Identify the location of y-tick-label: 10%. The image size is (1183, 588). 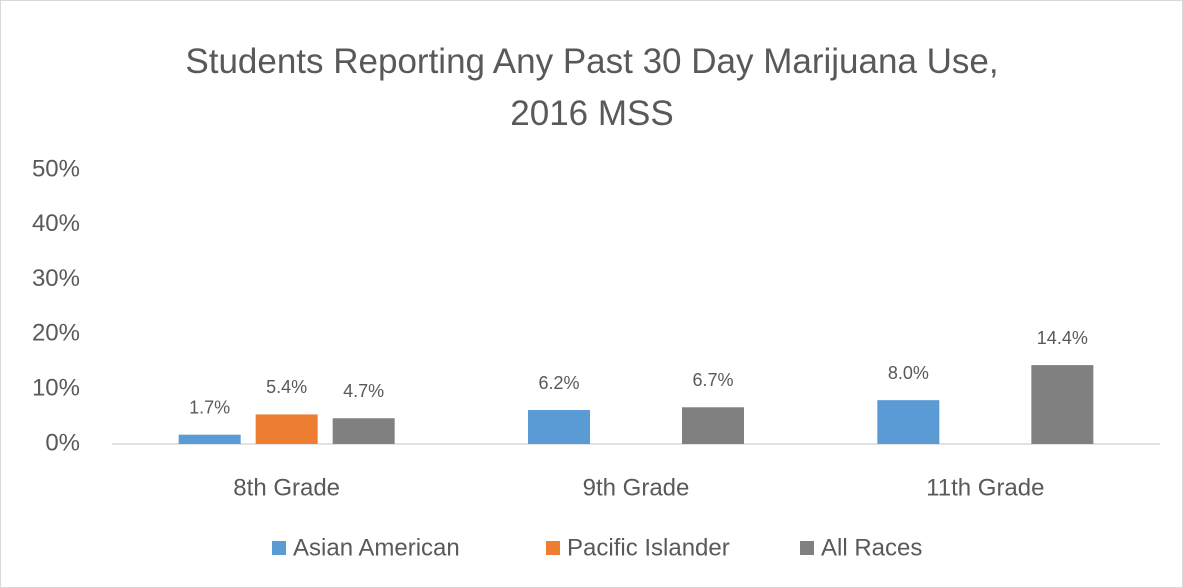
(56, 388).